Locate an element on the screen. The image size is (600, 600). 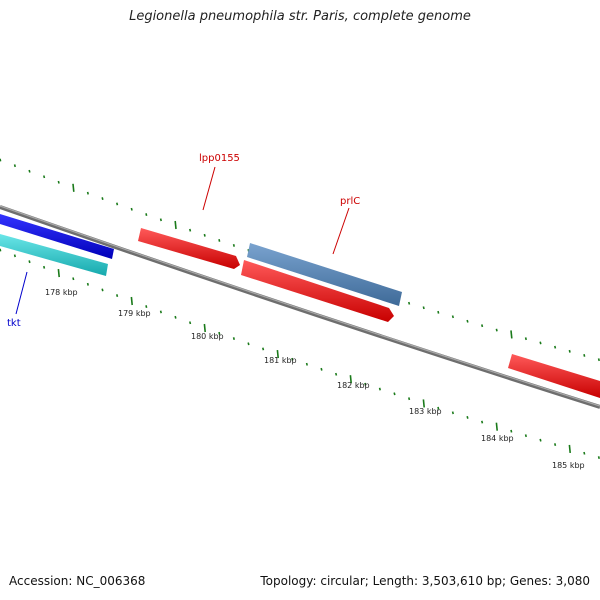
tick-label-182: 182 kbp is located at coordinates (353, 385).